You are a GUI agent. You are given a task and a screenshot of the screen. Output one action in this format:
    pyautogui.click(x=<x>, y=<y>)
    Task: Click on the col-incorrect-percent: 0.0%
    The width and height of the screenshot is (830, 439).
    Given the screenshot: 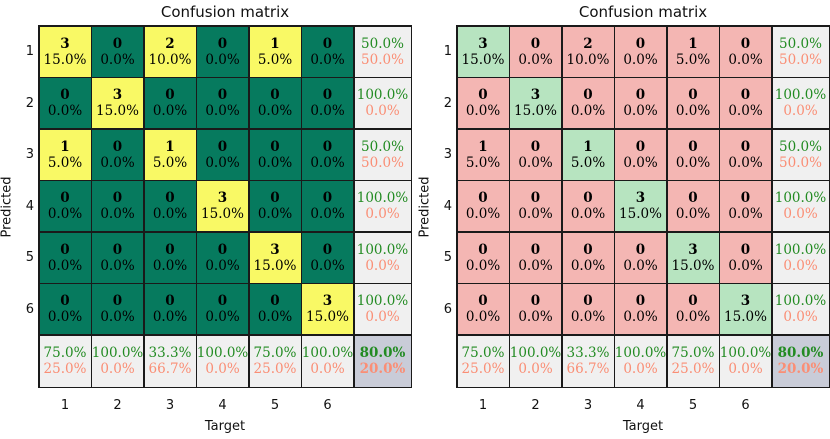 What is the action you would take?
    pyautogui.click(x=535, y=369)
    